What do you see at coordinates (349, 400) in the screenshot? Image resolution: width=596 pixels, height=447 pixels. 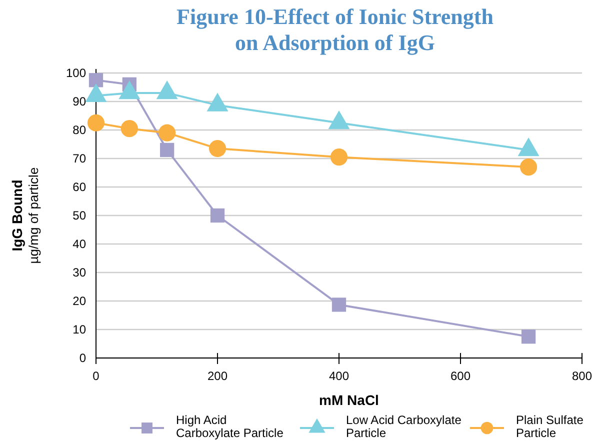 I see `x-axis-title: mM NaCl` at bounding box center [349, 400].